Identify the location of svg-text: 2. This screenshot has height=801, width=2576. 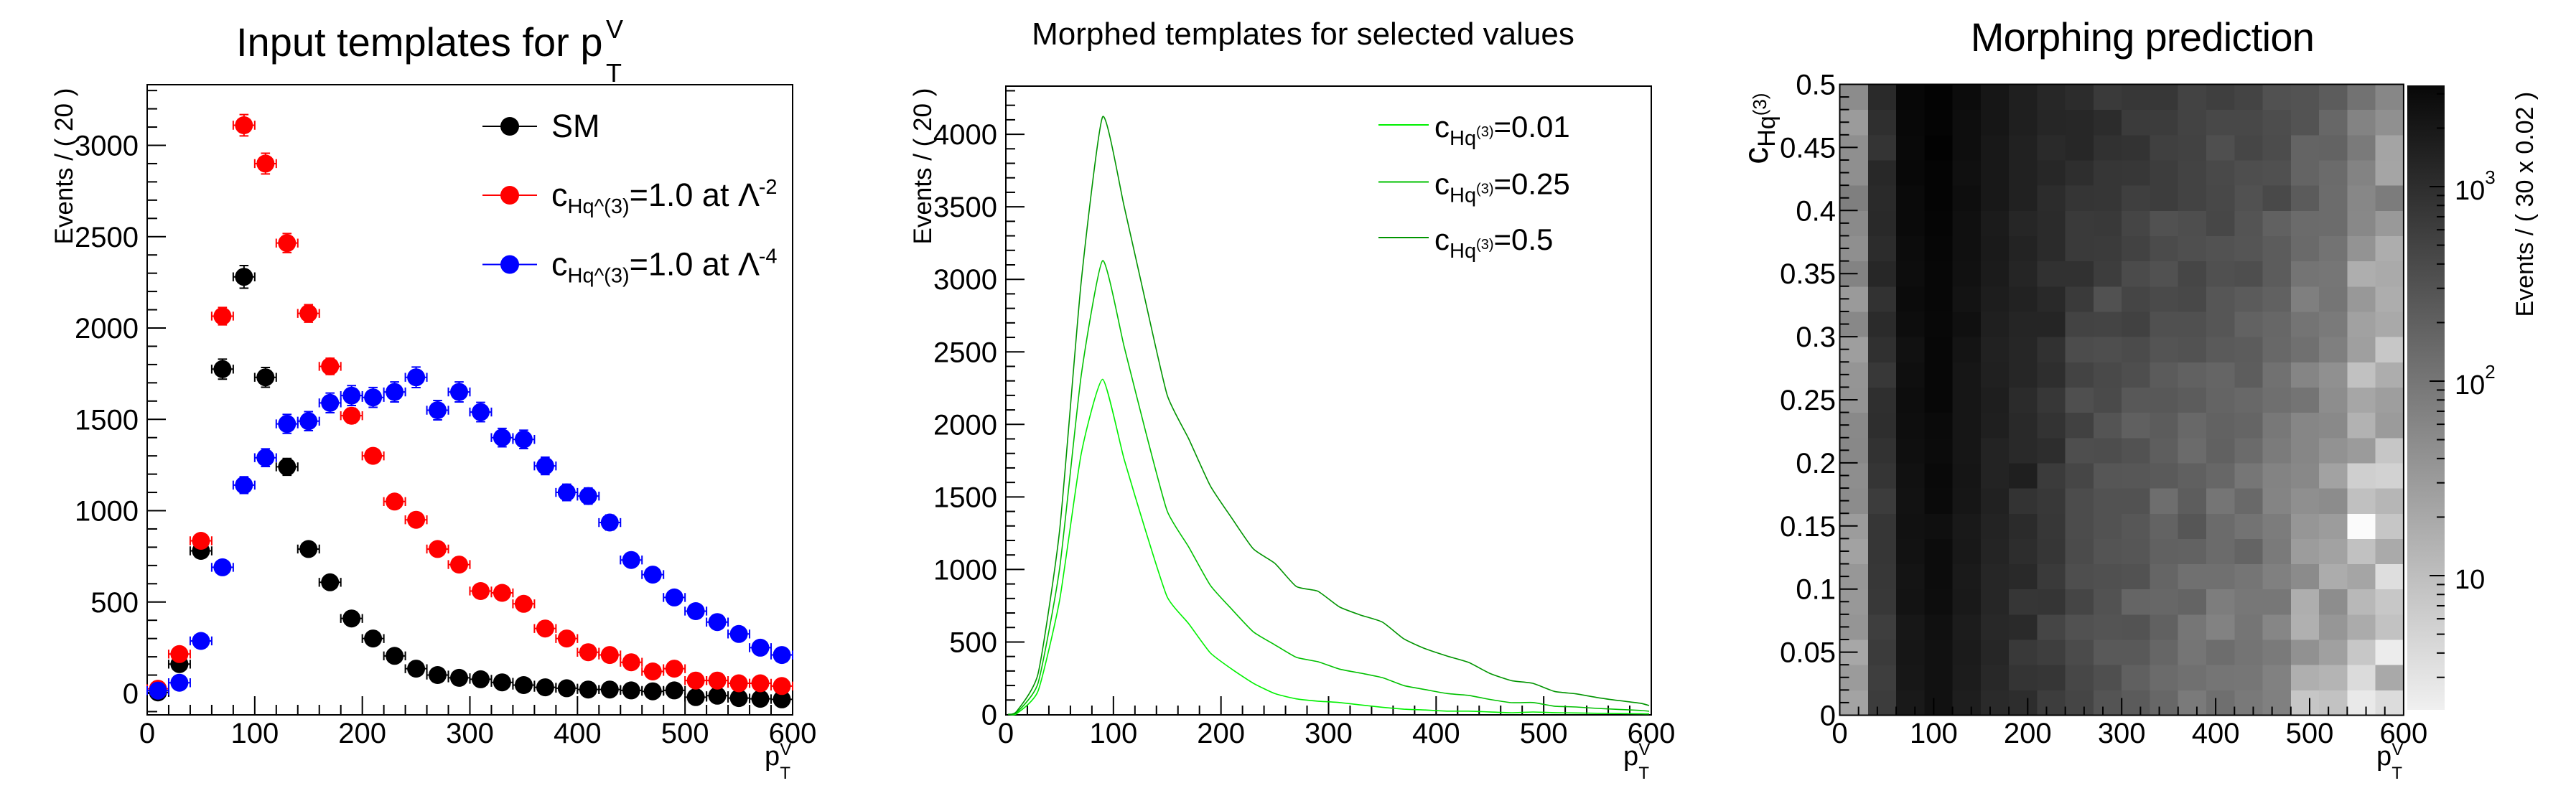
(2490, 372).